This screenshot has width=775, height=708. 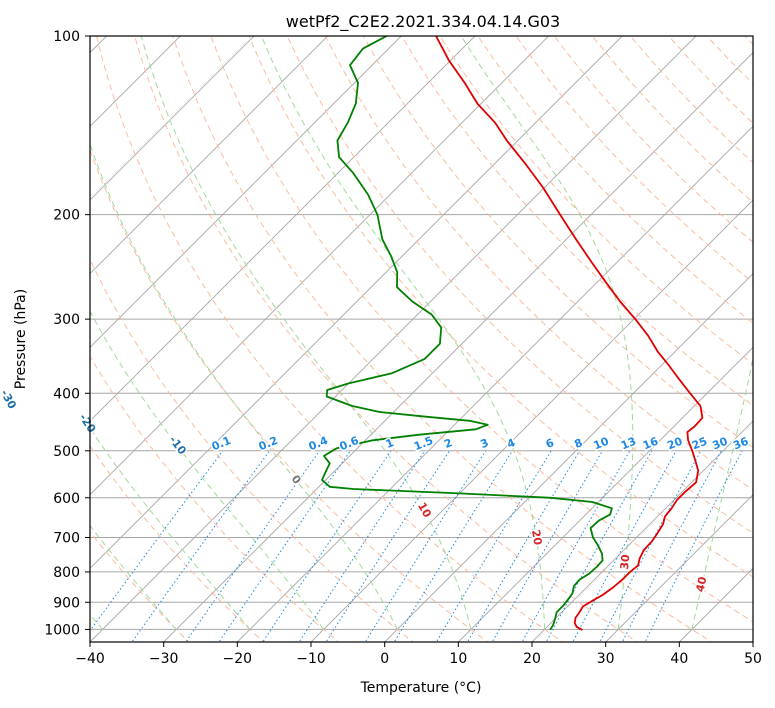 I want to click on chart-title: wetPf2_C2E2.2021.334.04.14.G03, so click(x=423, y=22).